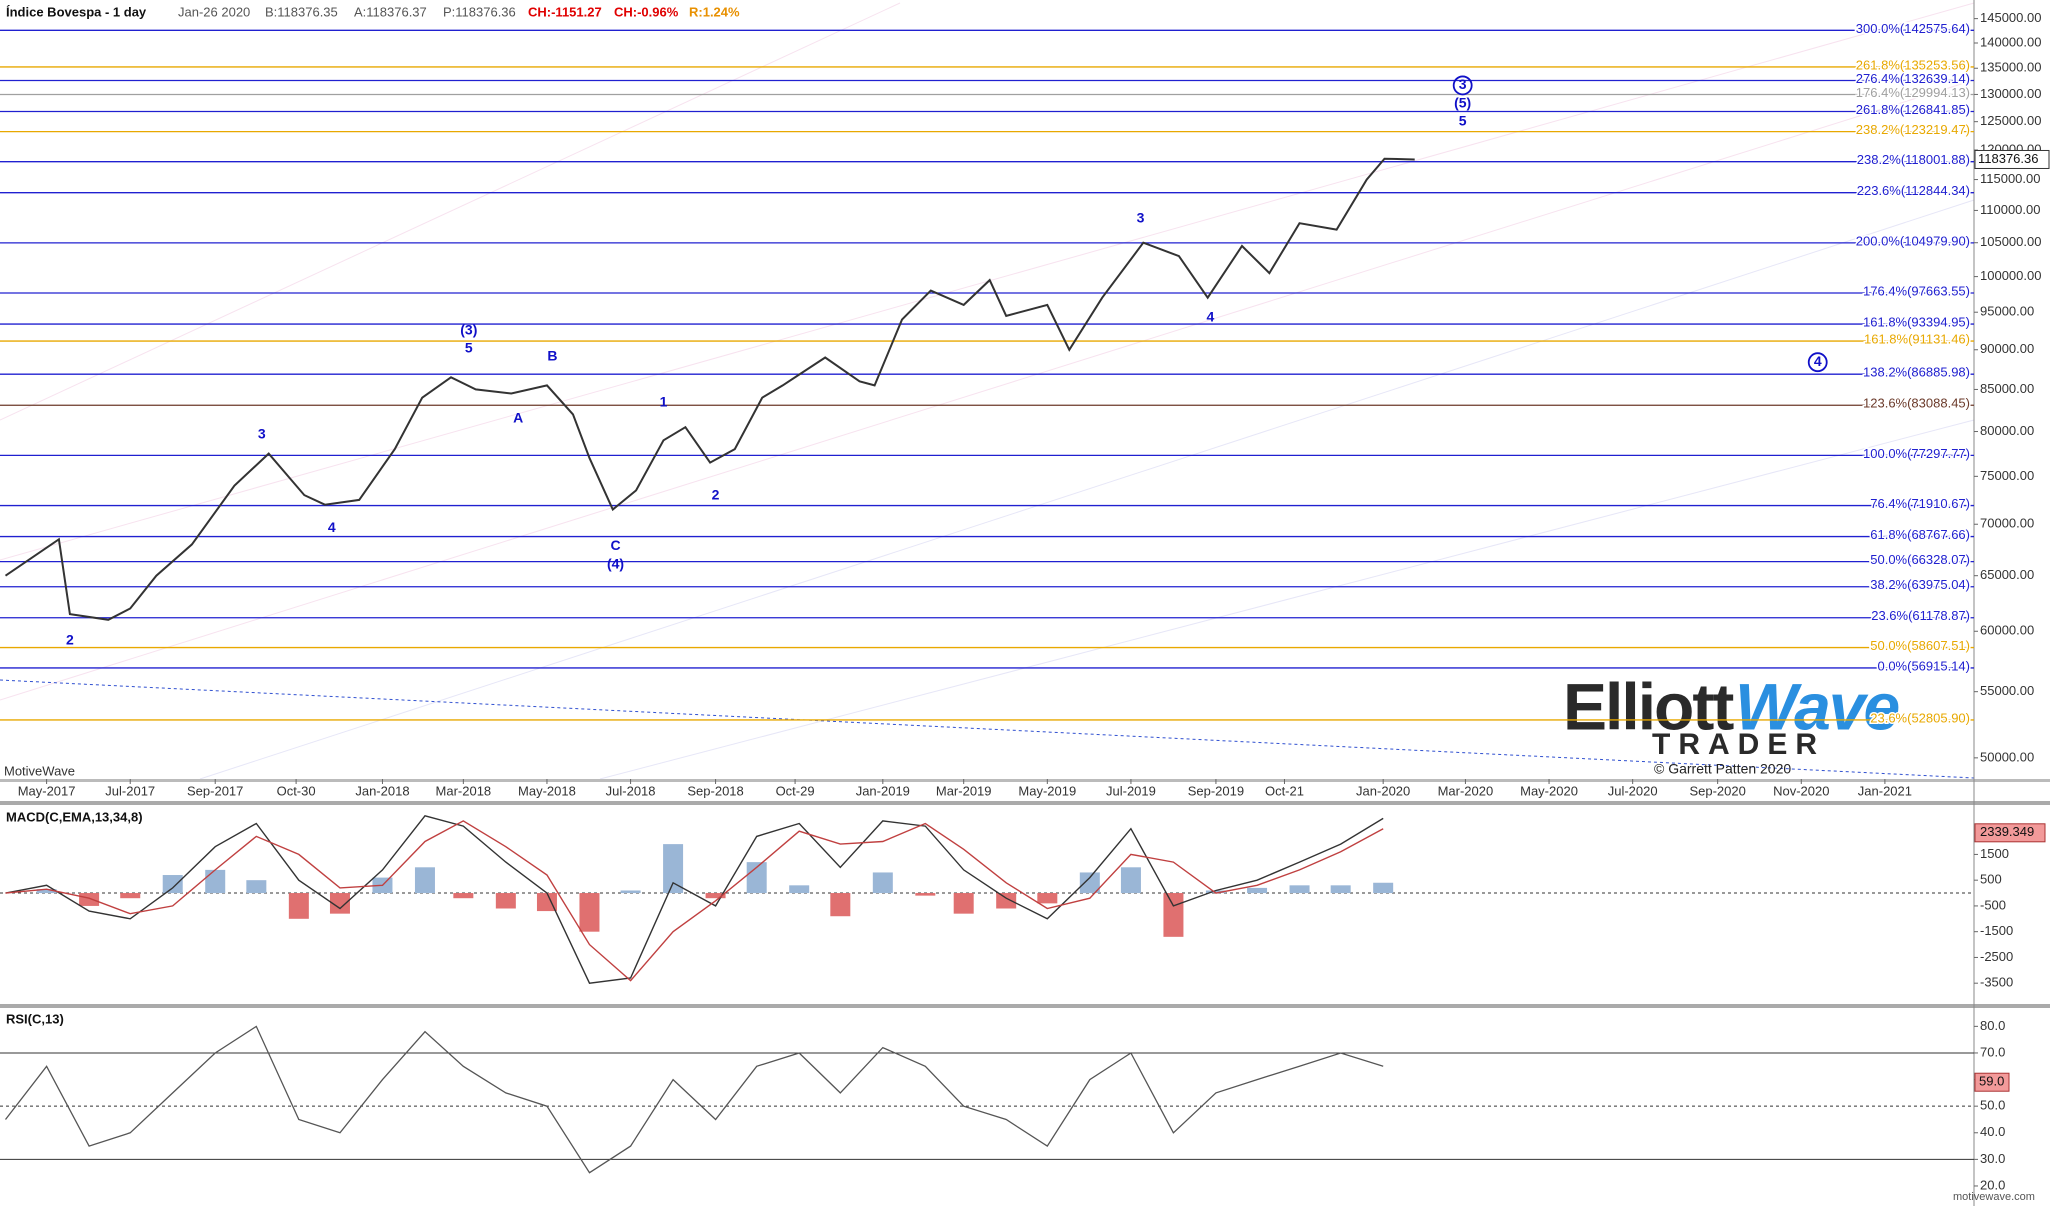  Describe the element at coordinates (1916, 453) in the screenshot. I see `fib-label: 100.0%(77297.77)` at that location.